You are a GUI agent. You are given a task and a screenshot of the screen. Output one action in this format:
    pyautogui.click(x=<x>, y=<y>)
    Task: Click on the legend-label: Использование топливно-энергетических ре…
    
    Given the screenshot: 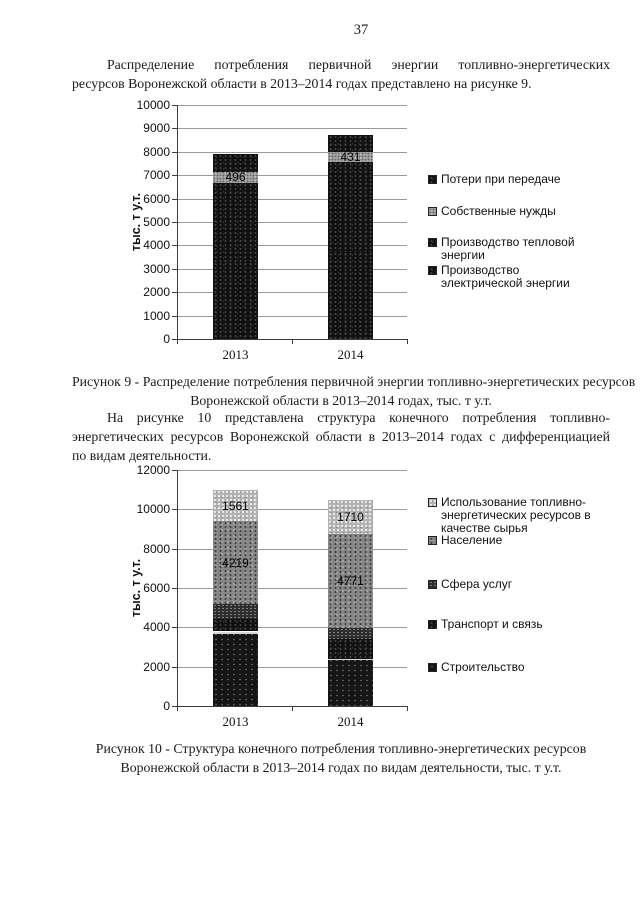 What is the action you would take?
    pyautogui.click(x=516, y=515)
    